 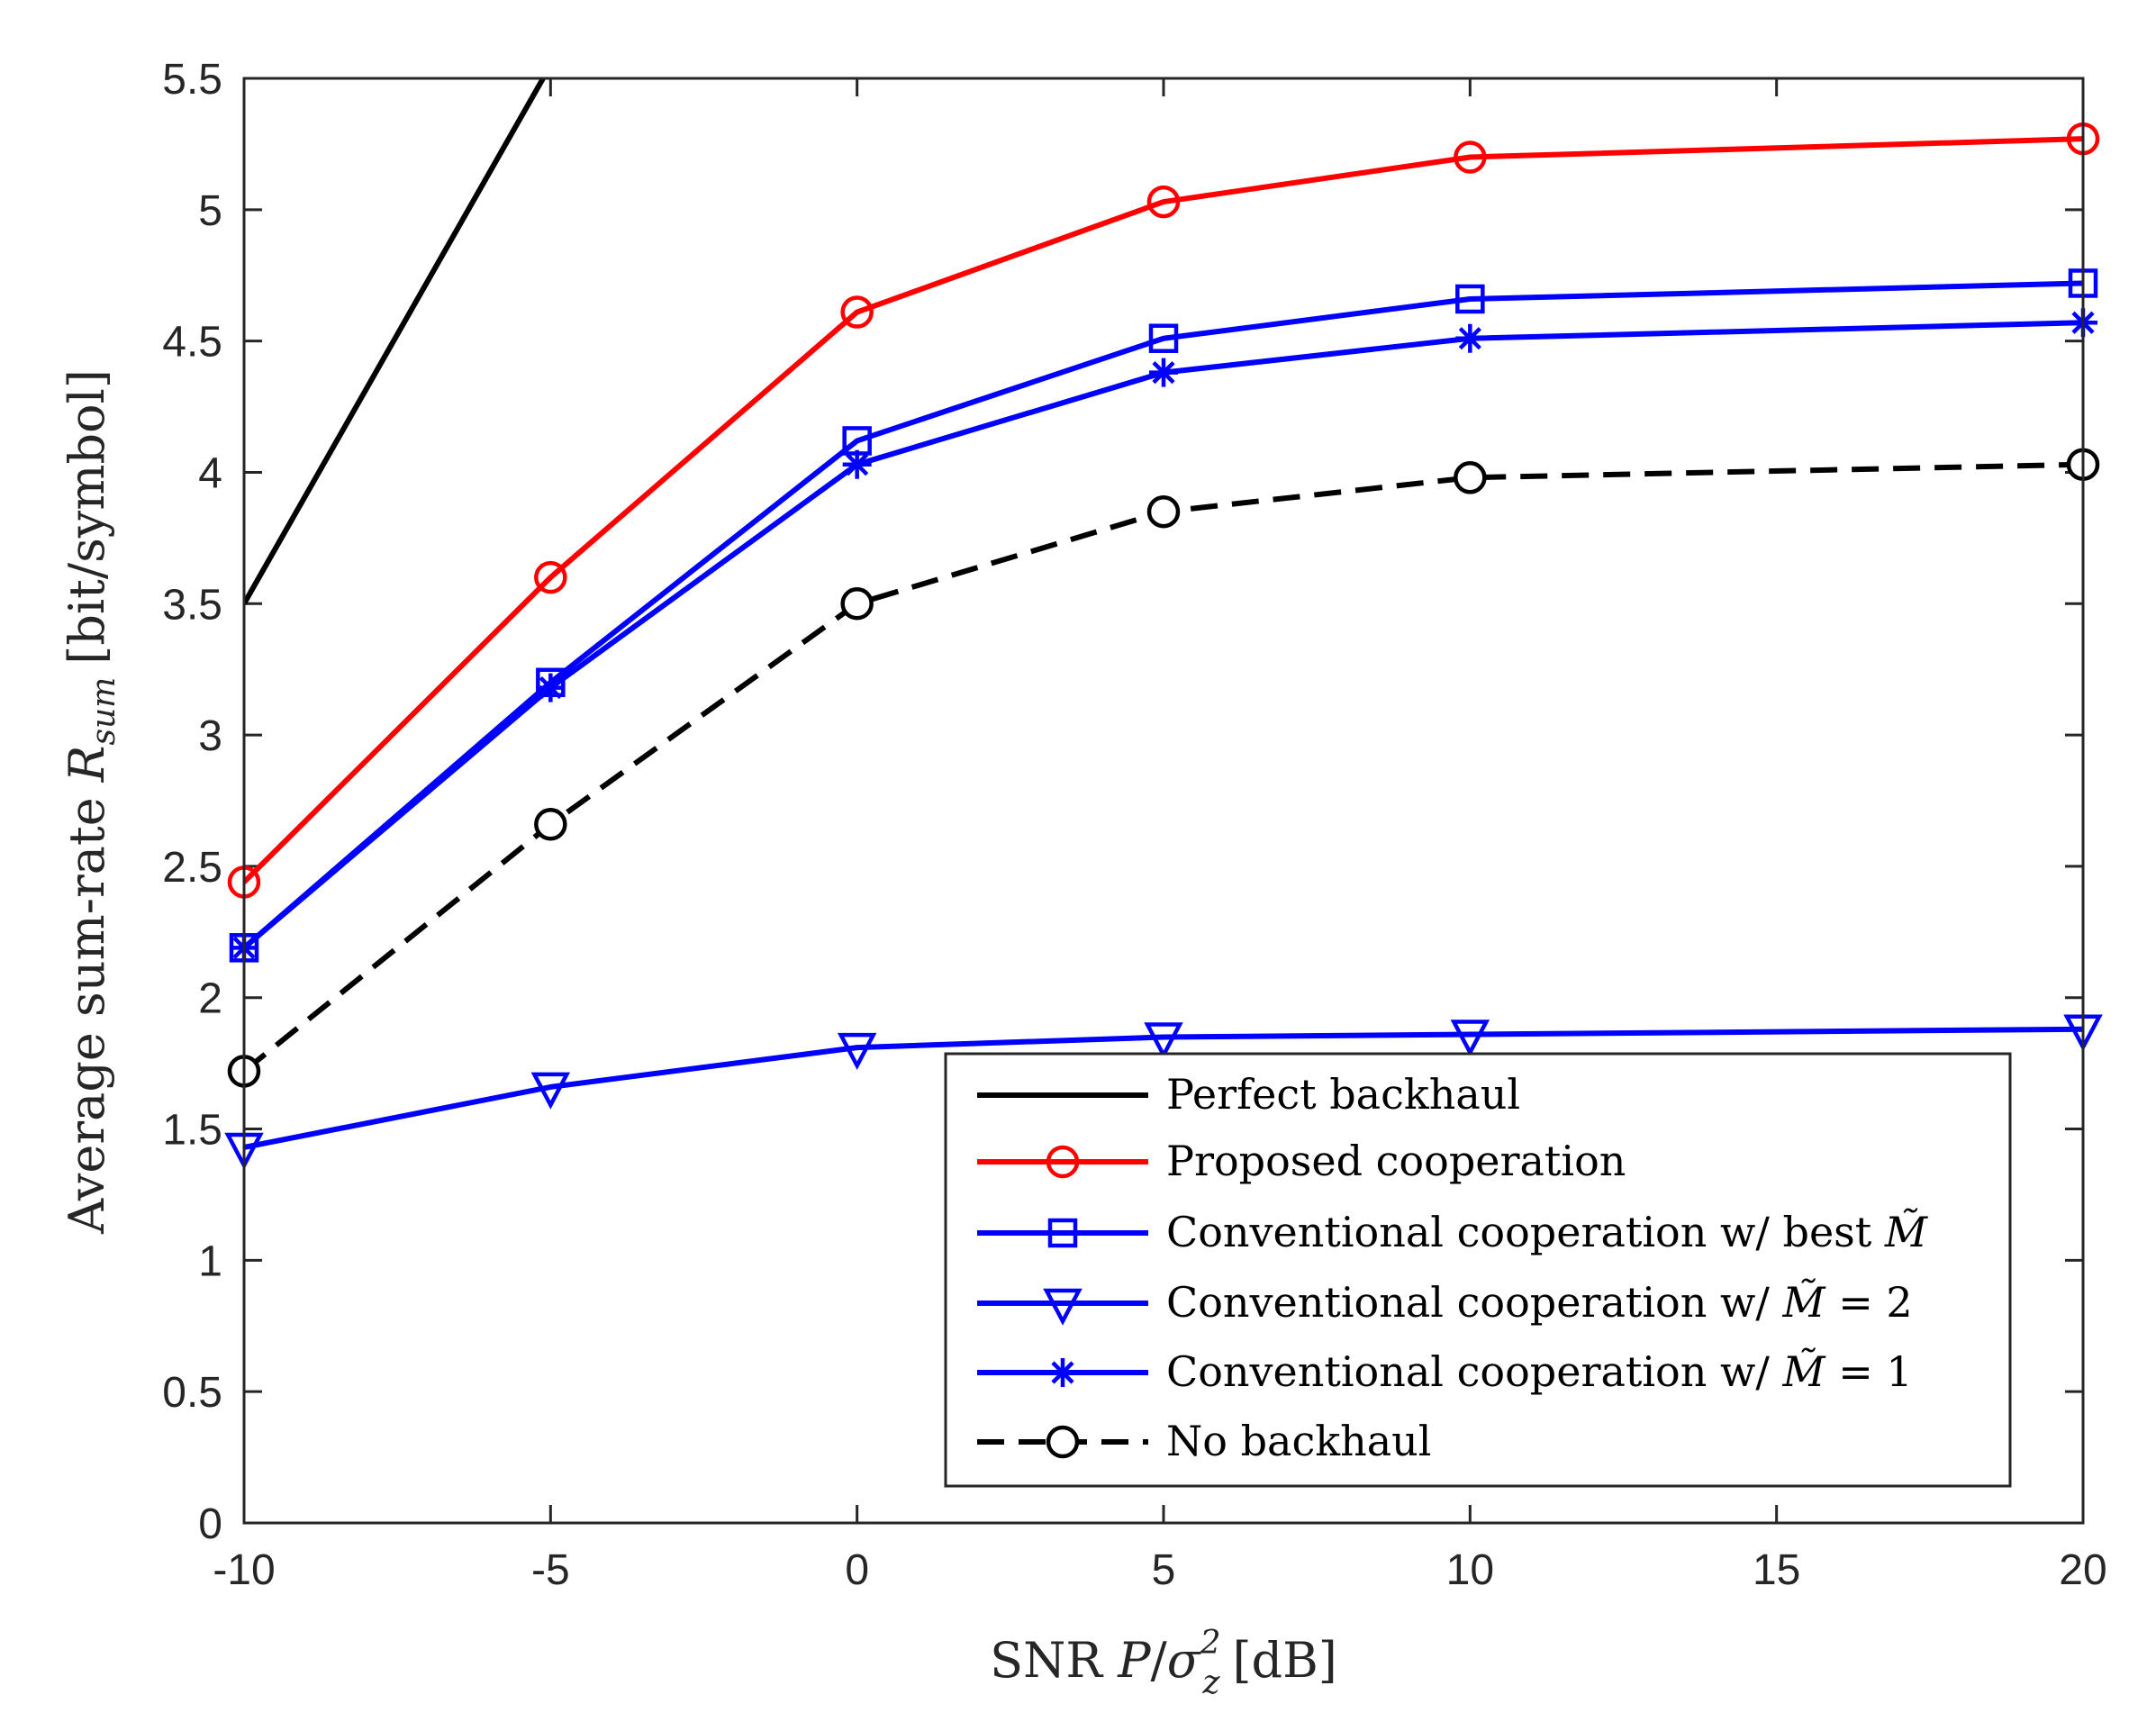 I want to click on x-tick-label: 20, so click(x=2082, y=1570).